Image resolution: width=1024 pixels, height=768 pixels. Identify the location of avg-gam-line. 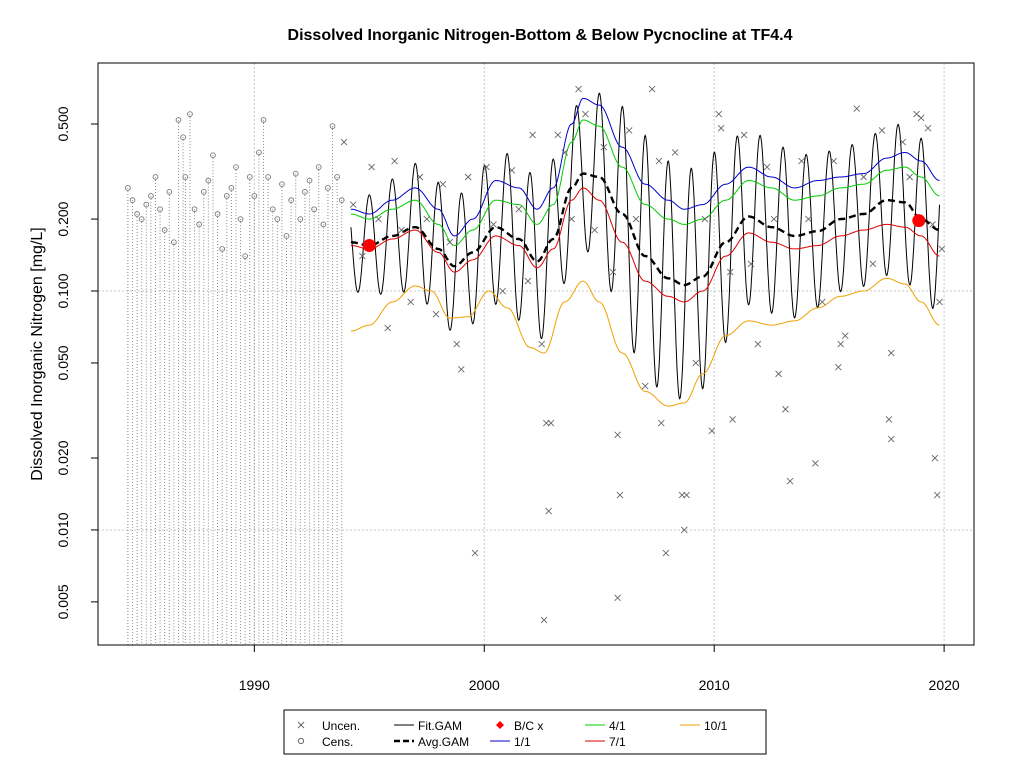
(645, 229).